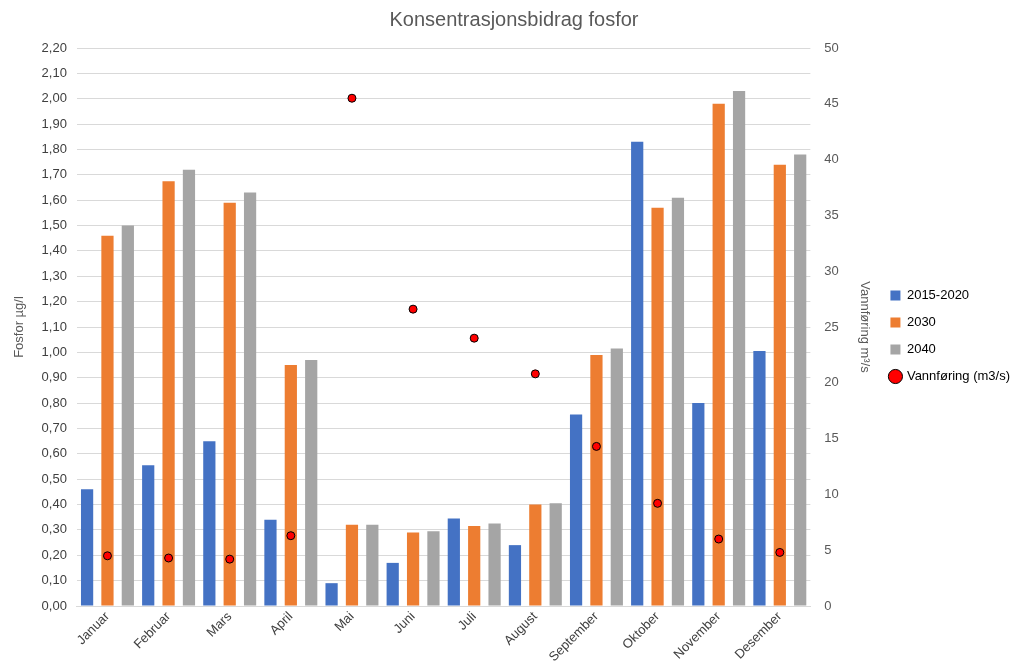 This screenshot has height=672, width=1030. What do you see at coordinates (831, 159) in the screenshot?
I see `y2-tick-label: 40` at bounding box center [831, 159].